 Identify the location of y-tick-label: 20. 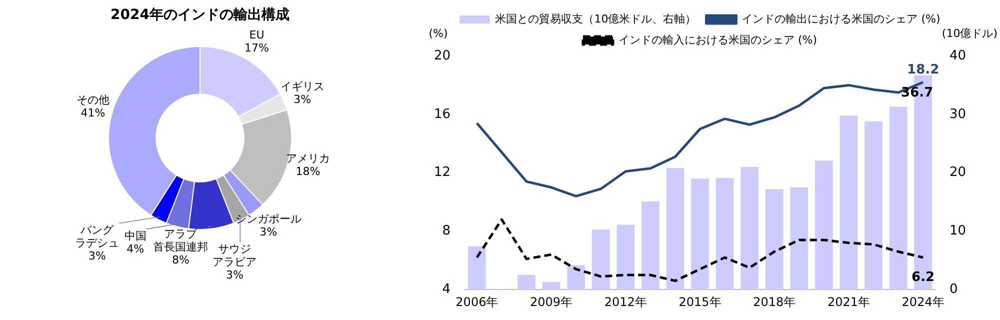
(442, 56).